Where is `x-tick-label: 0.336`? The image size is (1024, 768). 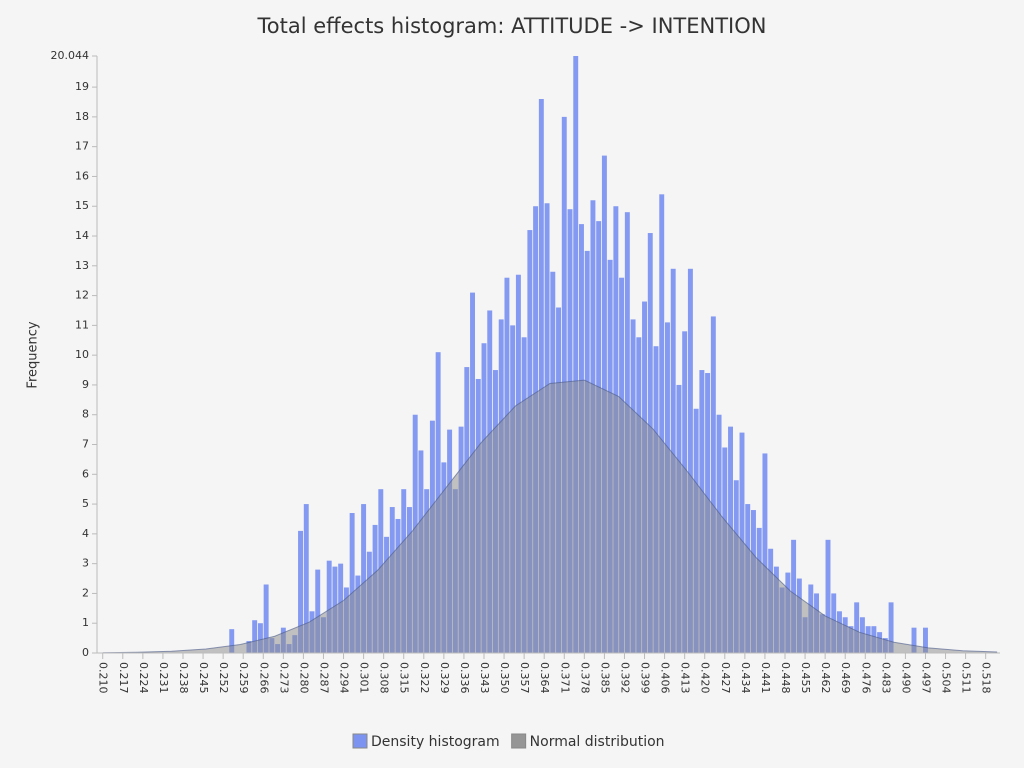 x-tick-label: 0.336 is located at coordinates (464, 678).